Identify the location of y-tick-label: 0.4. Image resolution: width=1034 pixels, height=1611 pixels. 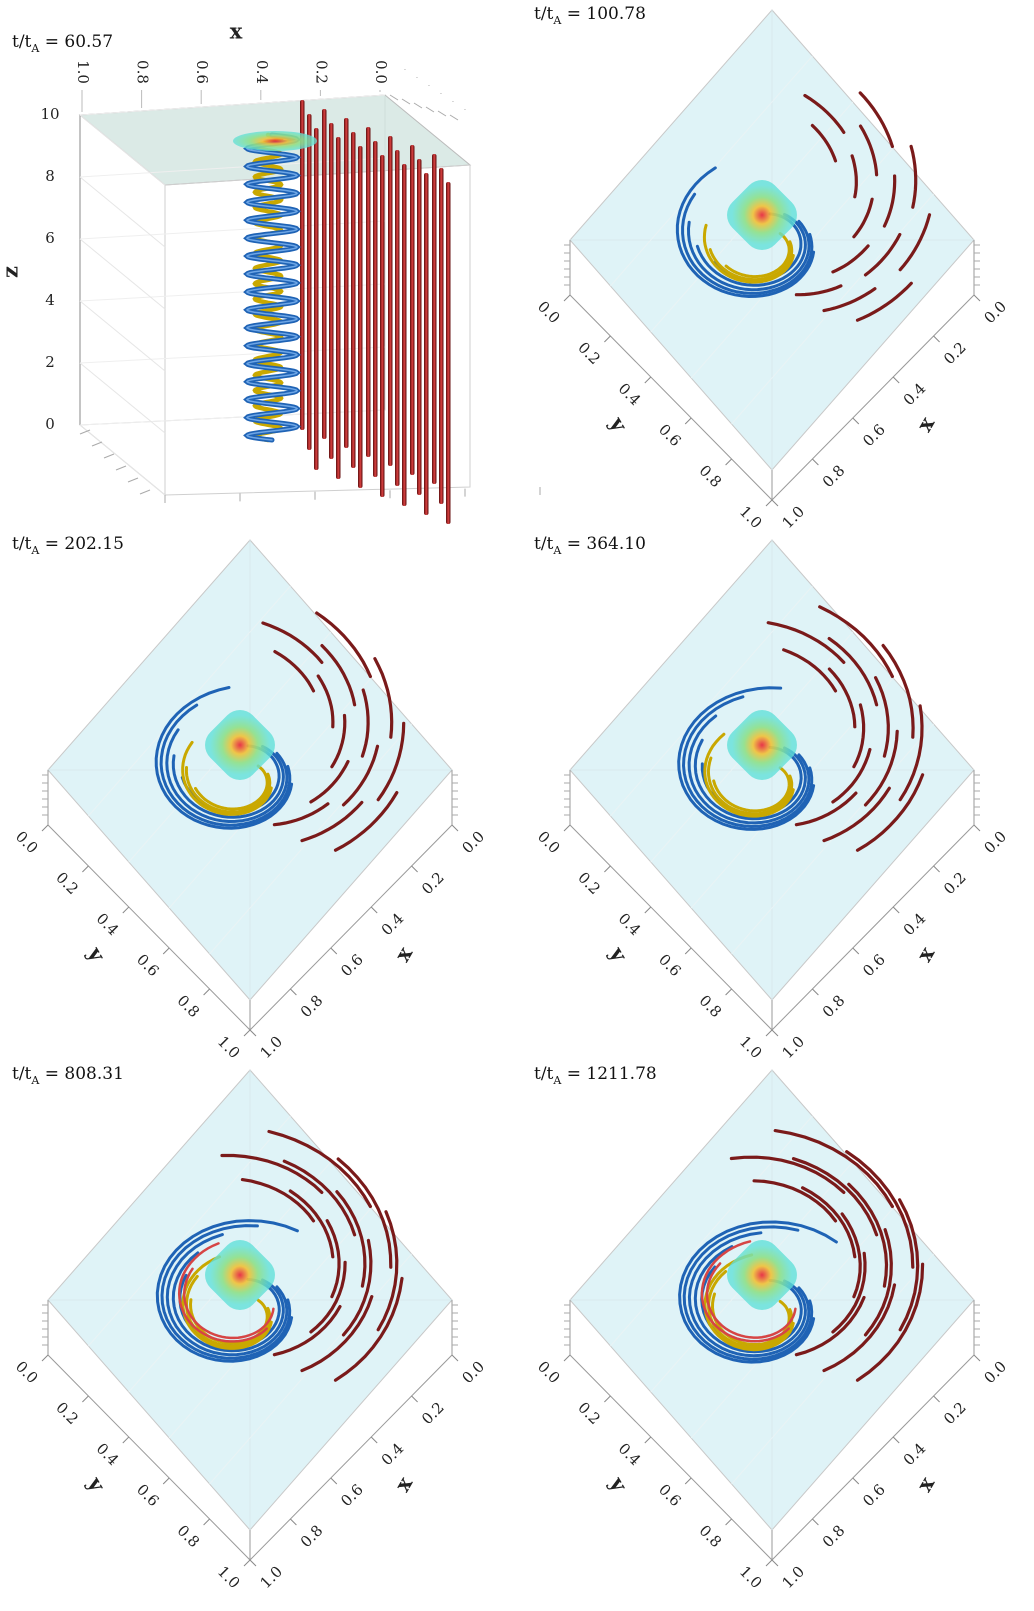
(630, 1454).